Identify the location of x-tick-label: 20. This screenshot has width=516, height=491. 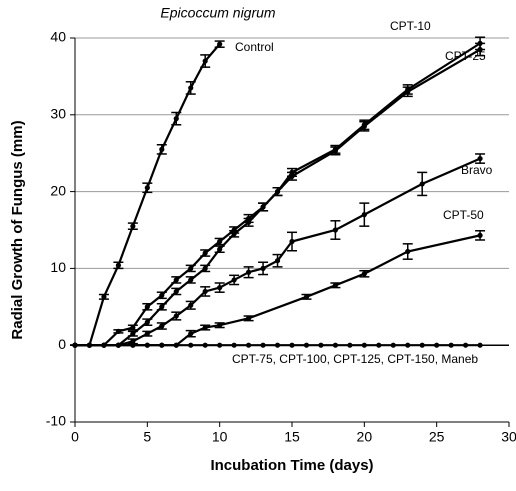
(365, 437).